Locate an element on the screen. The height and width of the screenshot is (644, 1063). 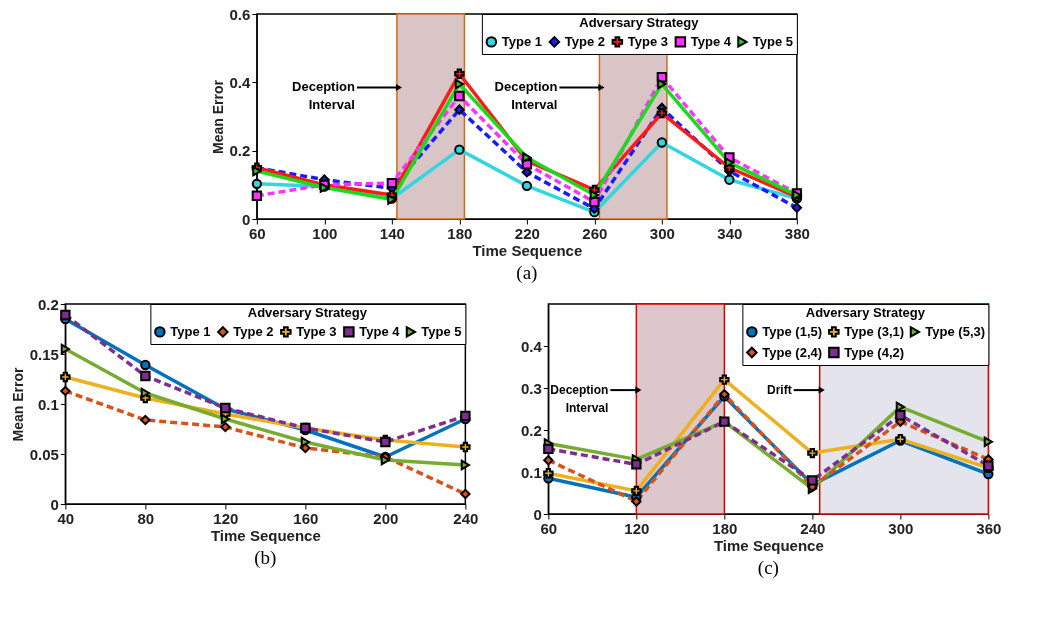
text: (c) is located at coordinates (768, 568).